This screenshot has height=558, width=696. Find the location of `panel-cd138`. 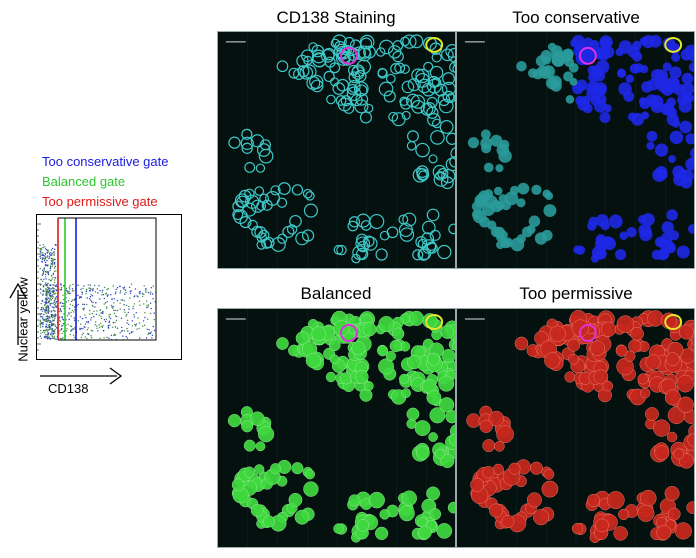

panel-cd138 is located at coordinates (336, 150).